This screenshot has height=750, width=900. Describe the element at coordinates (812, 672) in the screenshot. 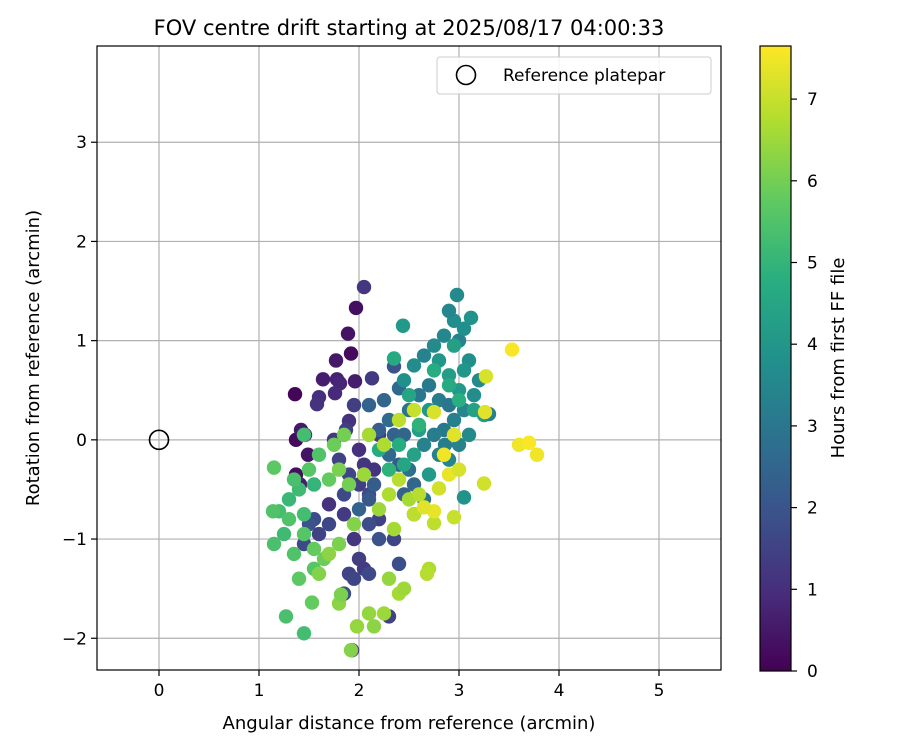

I see `colorbar-tick-label: 0` at that location.